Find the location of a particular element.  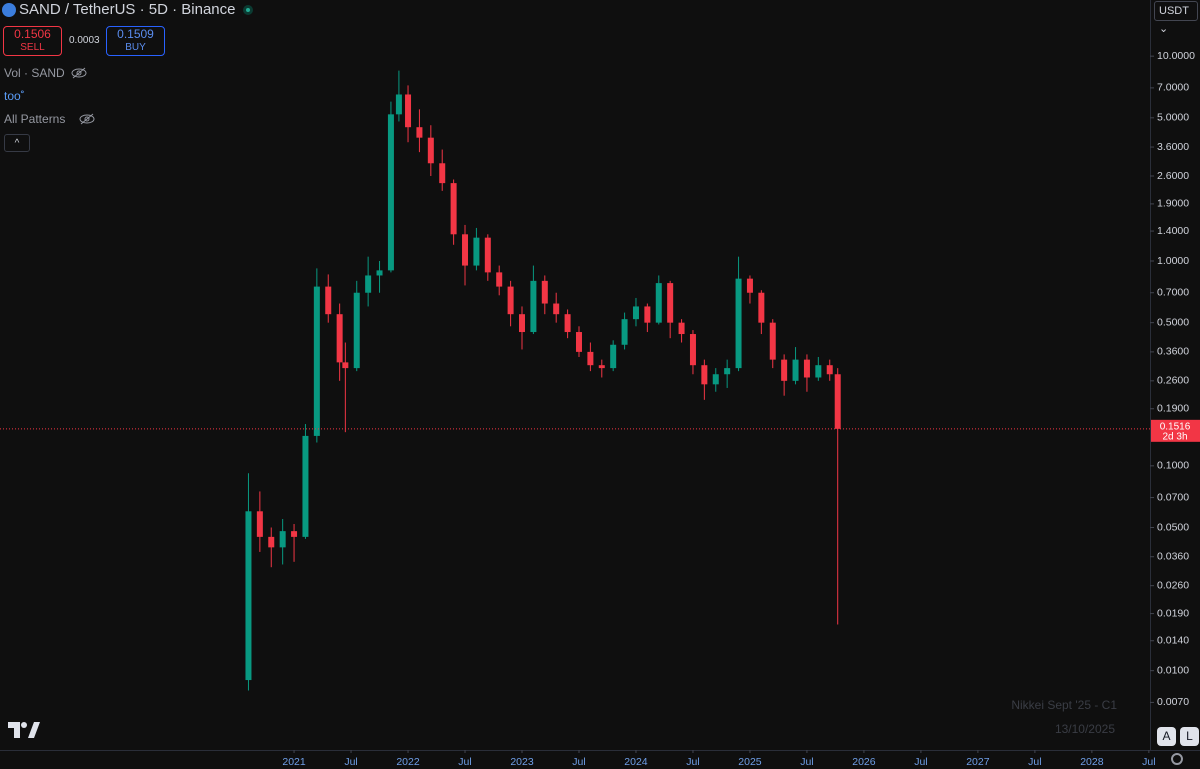

auto-scale-button: A is located at coordinates (1166, 736).